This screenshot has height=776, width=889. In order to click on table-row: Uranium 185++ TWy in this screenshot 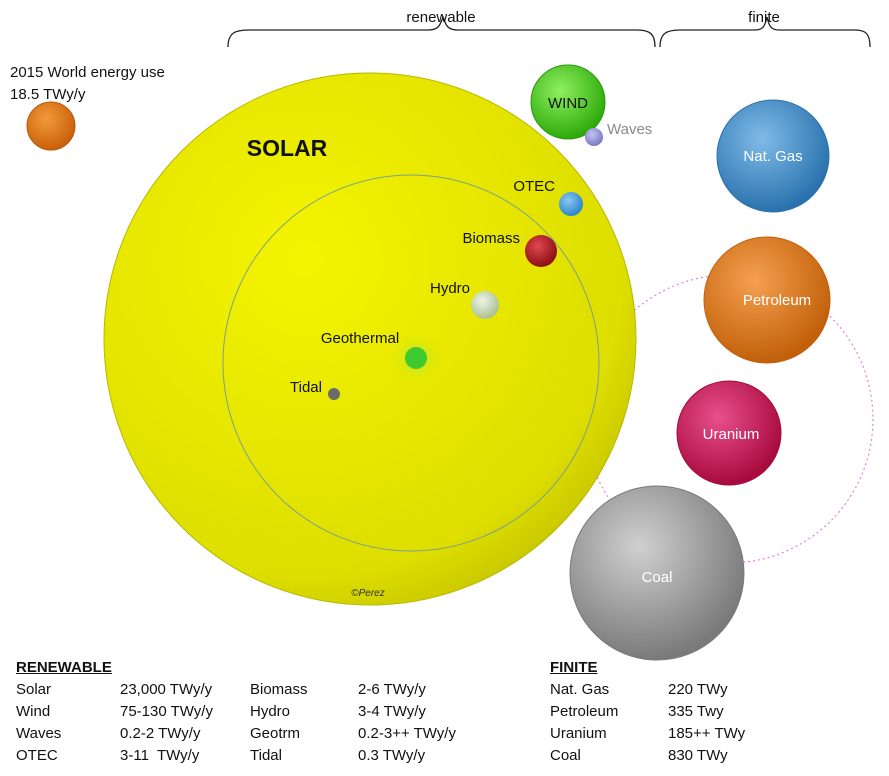, I will do `click(665, 734)`.